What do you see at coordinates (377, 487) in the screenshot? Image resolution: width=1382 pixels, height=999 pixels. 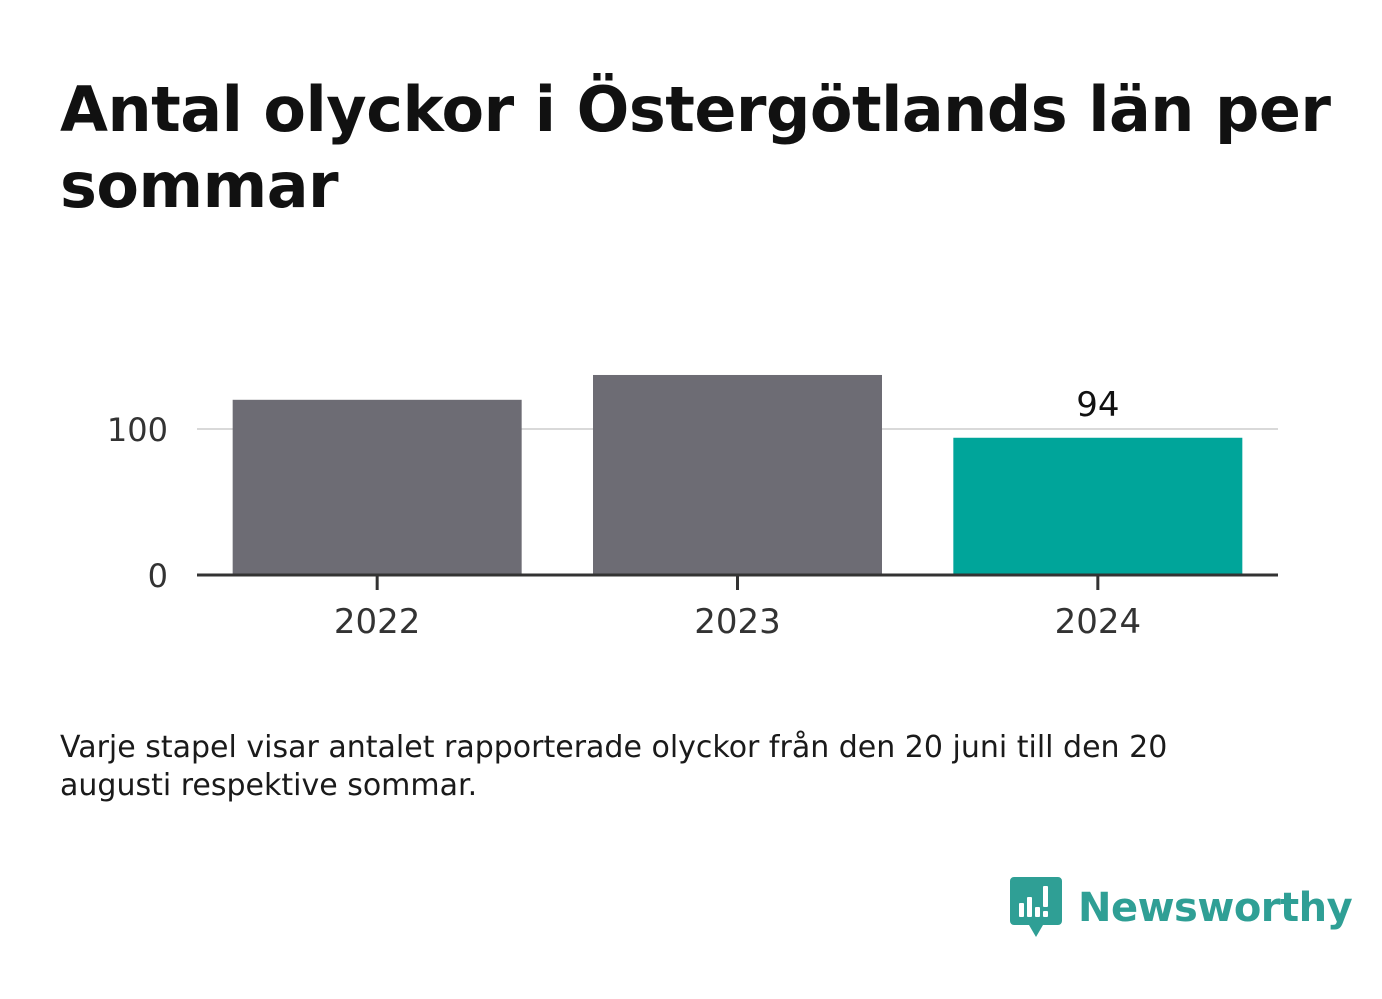 I see `bar-2022` at bounding box center [377, 487].